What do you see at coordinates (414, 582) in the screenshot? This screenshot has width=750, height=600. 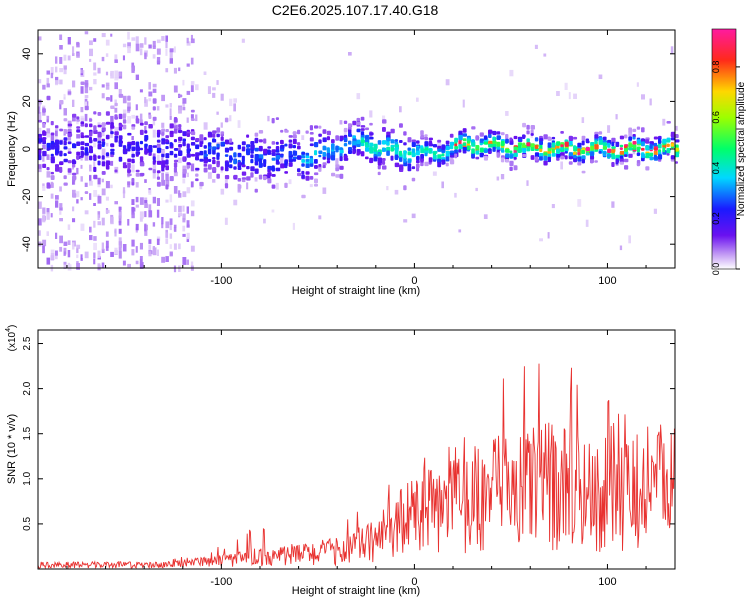 I see `x-tick-label: 0` at bounding box center [414, 582].